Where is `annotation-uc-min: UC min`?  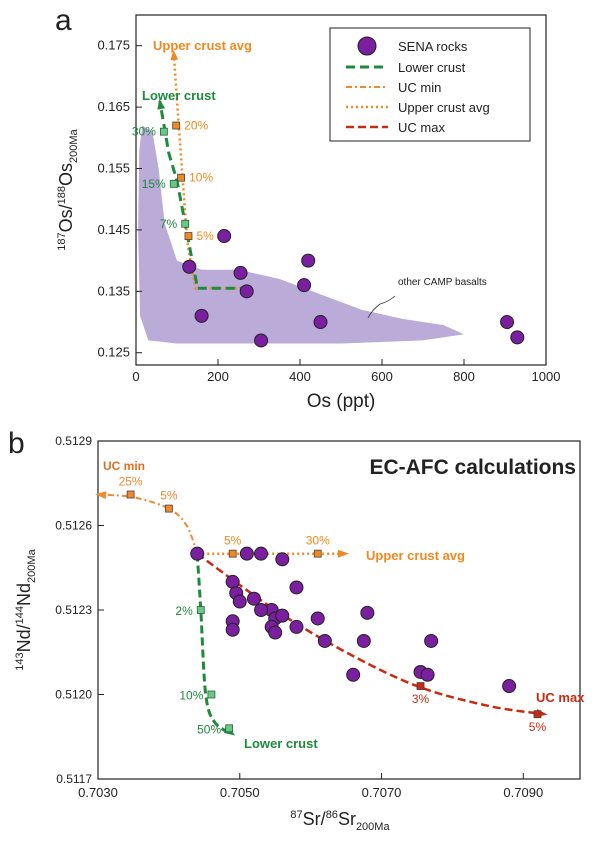
annotation-uc-min: UC min is located at coordinates (124, 466).